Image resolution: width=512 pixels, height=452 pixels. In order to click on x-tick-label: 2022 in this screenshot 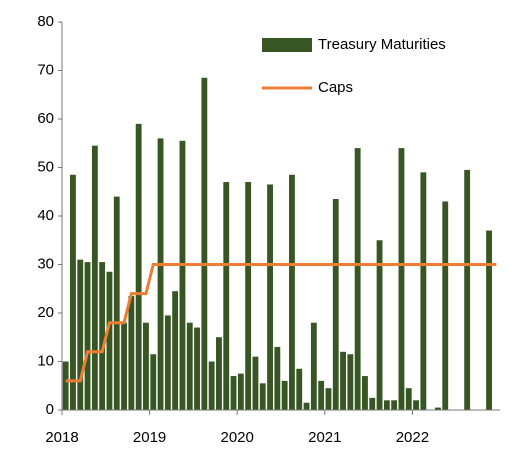, I will do `click(412, 437)`.